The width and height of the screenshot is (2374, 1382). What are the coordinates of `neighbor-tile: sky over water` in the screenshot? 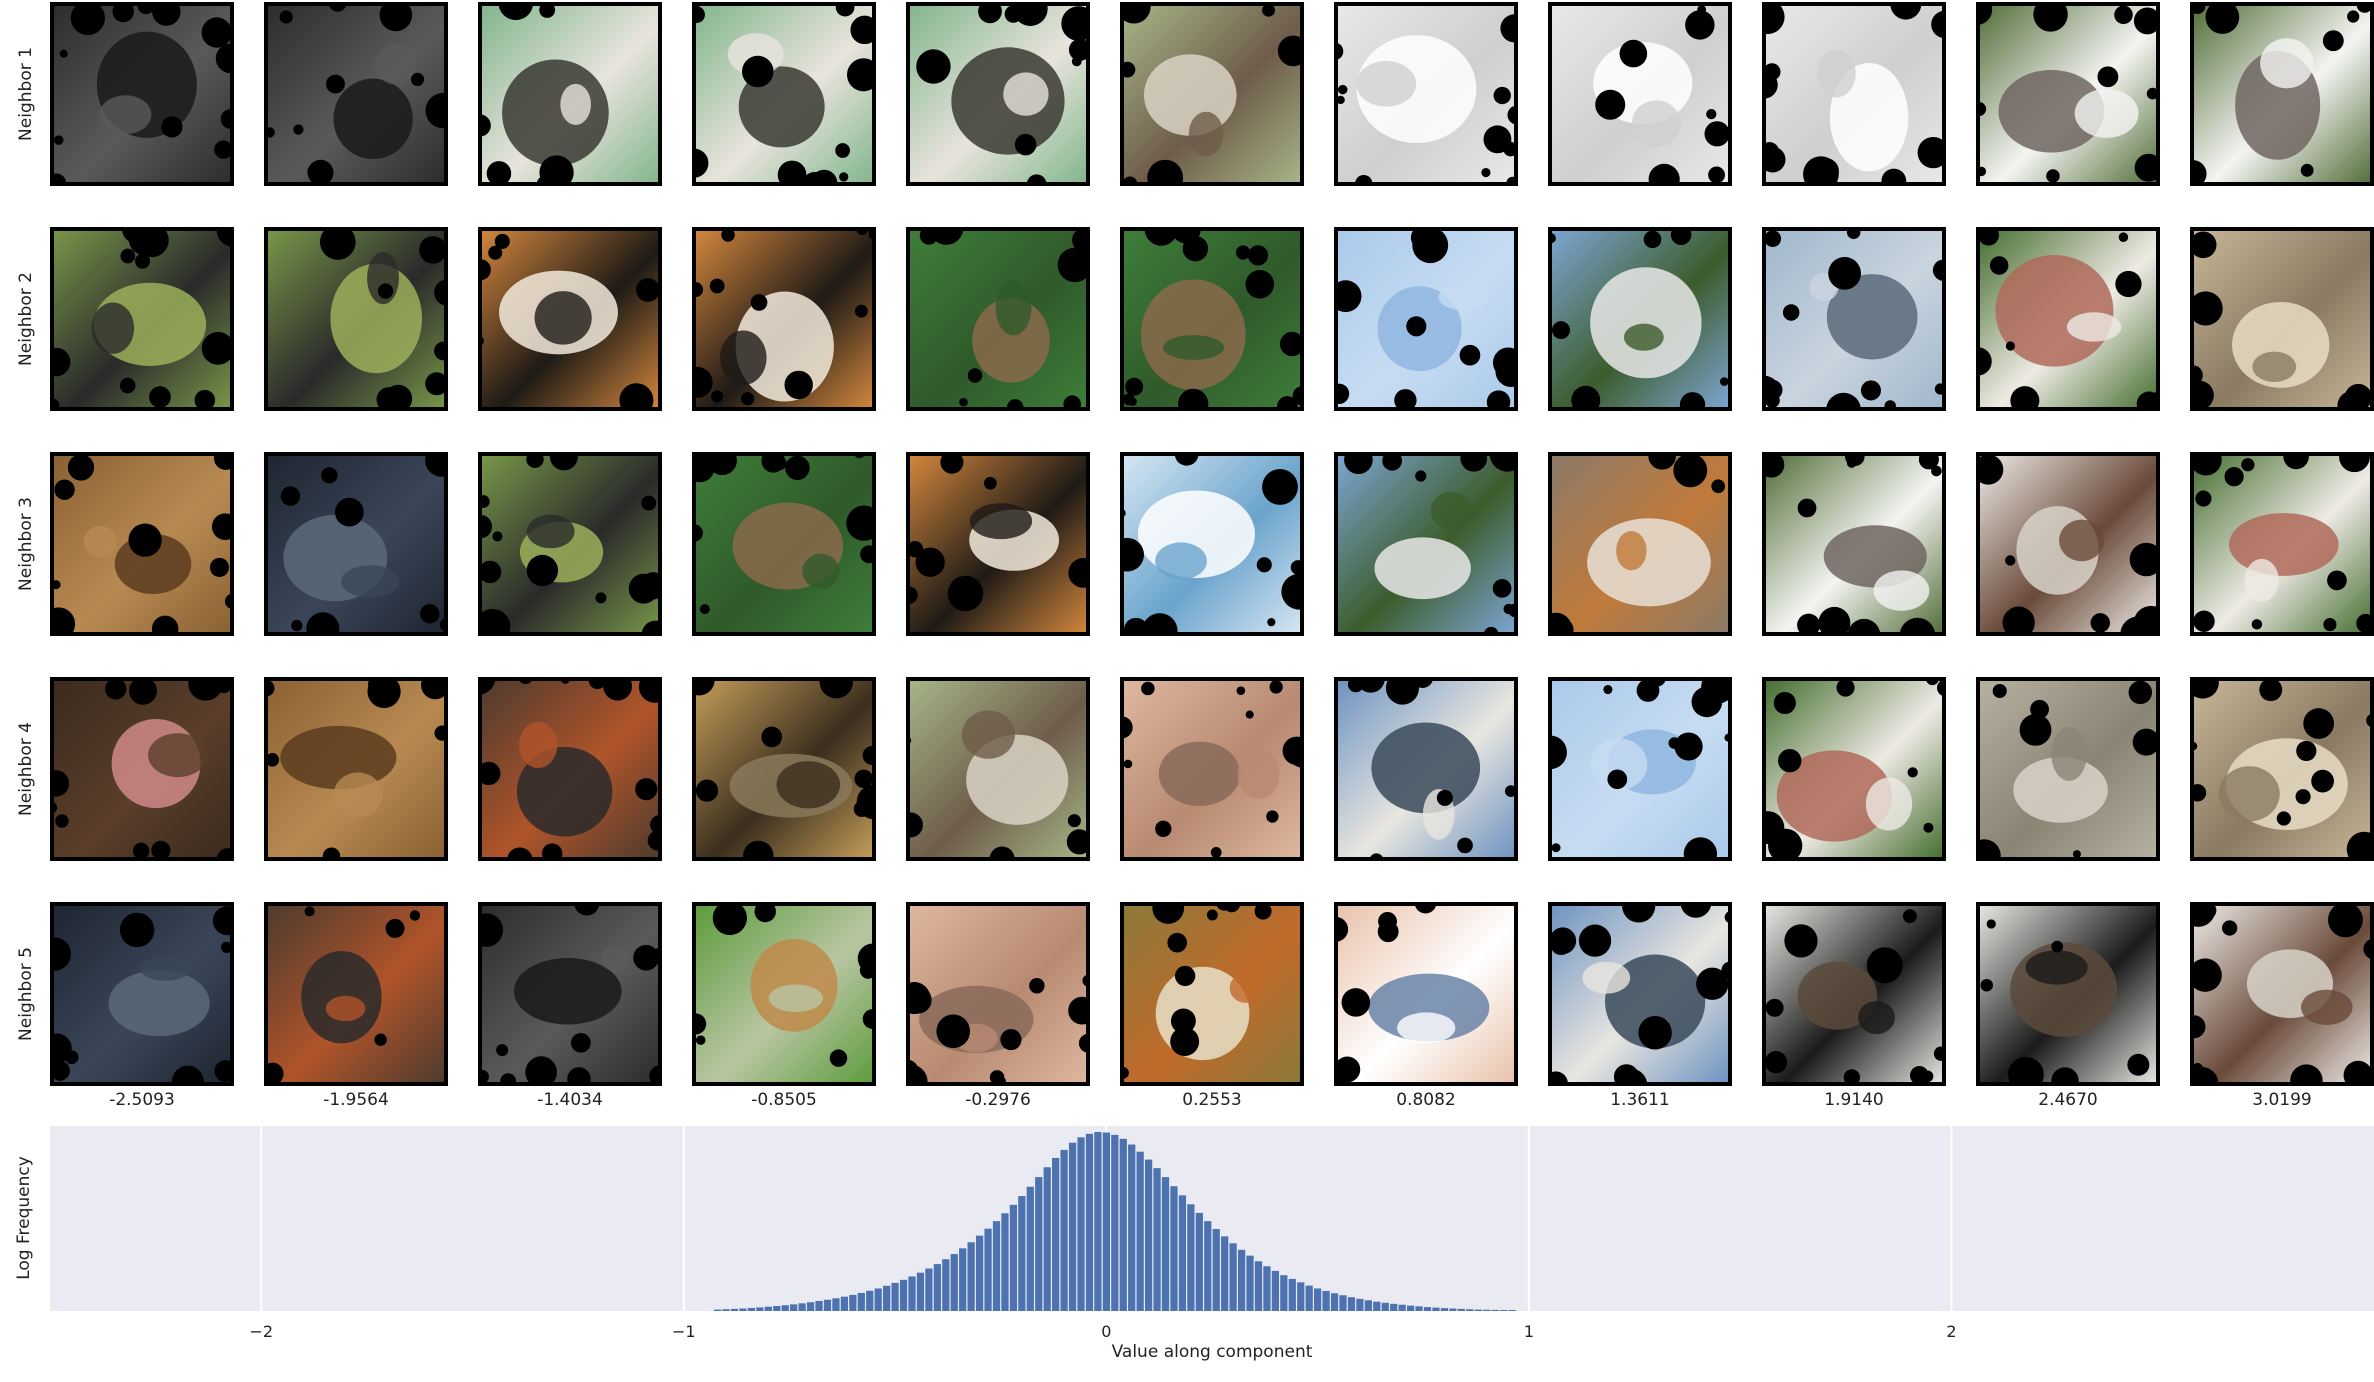 It's located at (1212, 544).